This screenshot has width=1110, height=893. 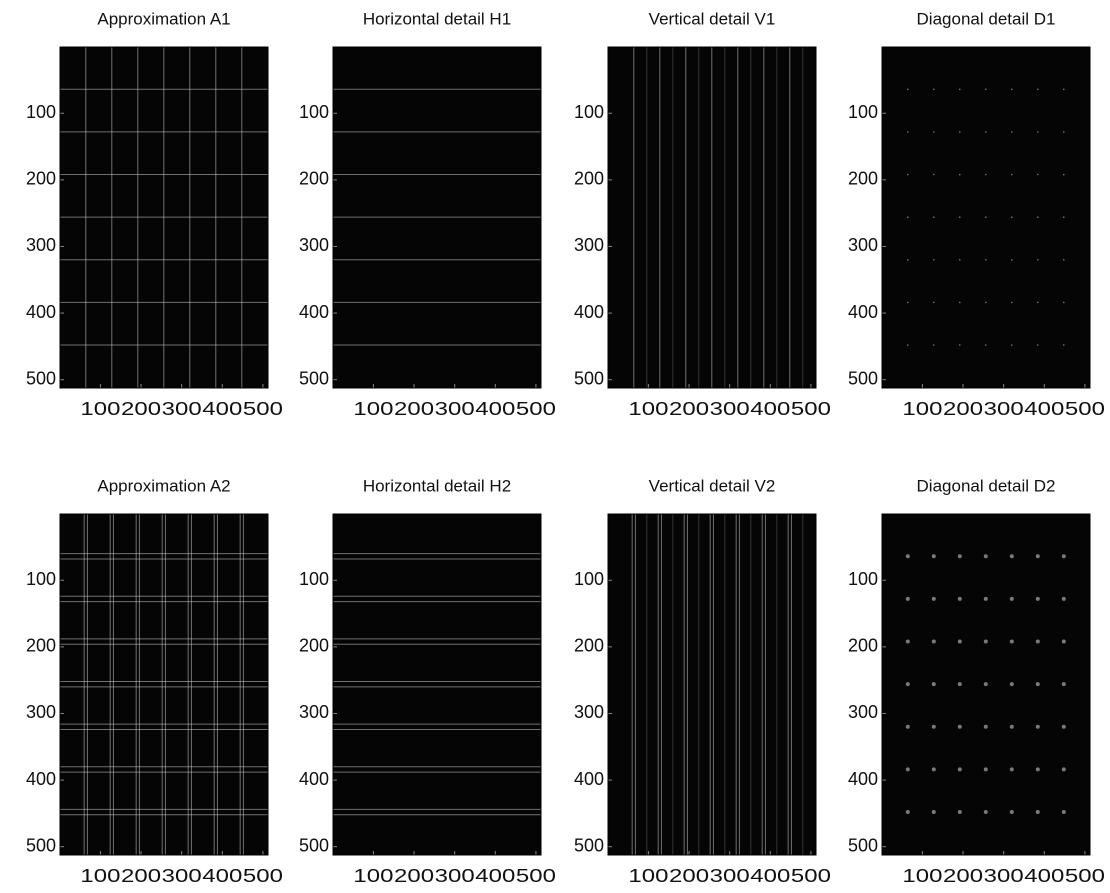 What do you see at coordinates (712, 485) in the screenshot?
I see `subplot-title: Vertical detail V2` at bounding box center [712, 485].